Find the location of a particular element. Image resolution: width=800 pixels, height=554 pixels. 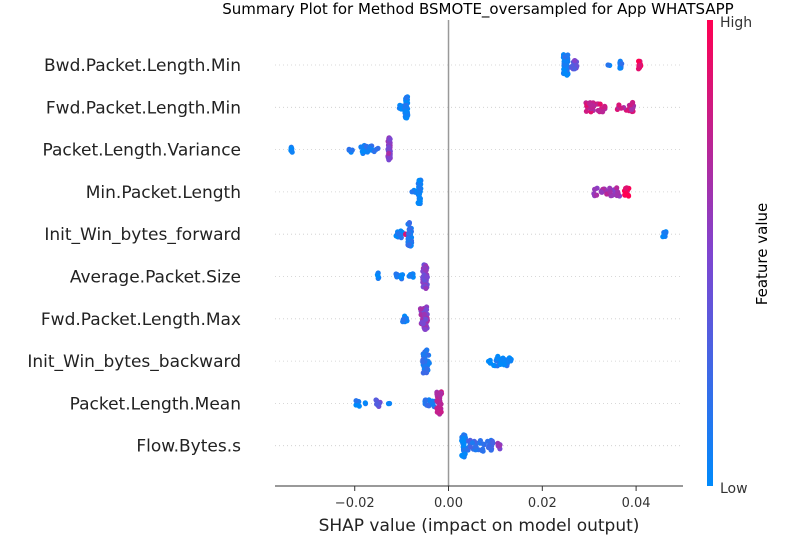

colorbar-low-label: Low is located at coordinates (734, 489).